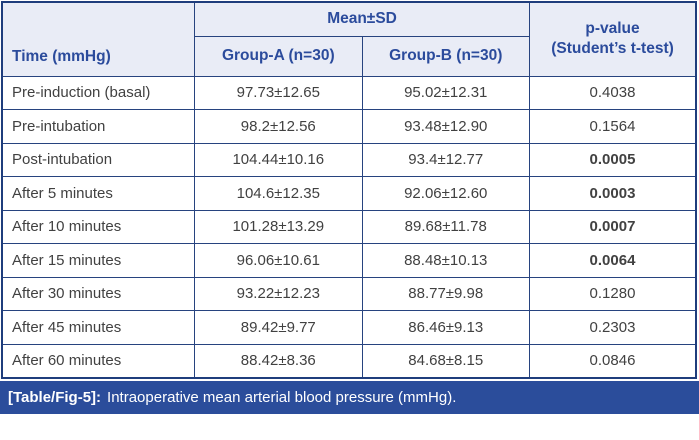 This screenshot has height=440, width=699. Describe the element at coordinates (98, 126) in the screenshot. I see `cell-time: Pre-intubation` at that location.